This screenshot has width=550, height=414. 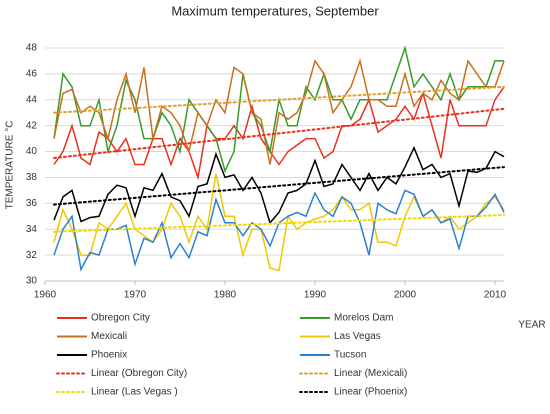 I want to click on legend-label: Linear (Phoenix), so click(x=370, y=392).